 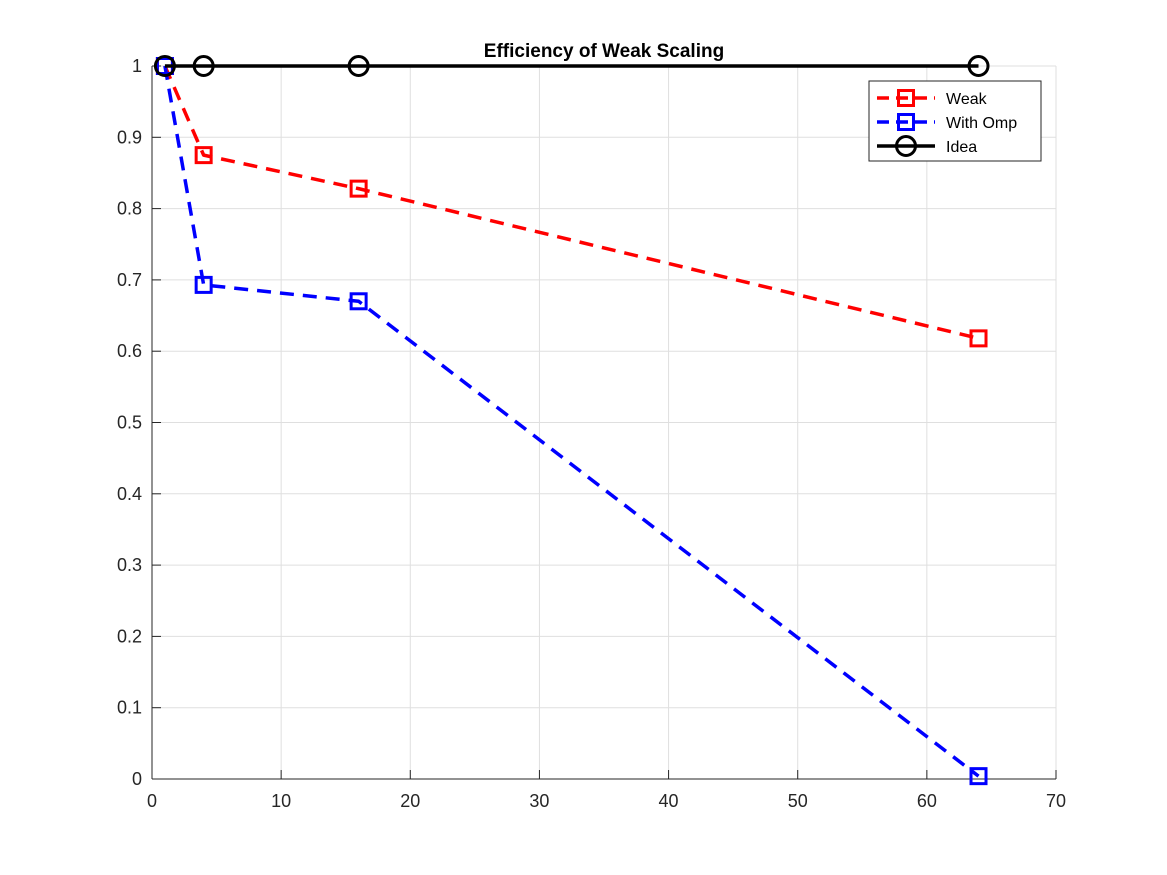 What do you see at coordinates (961, 147) in the screenshot?
I see `legend-label-idea: Idea` at bounding box center [961, 147].